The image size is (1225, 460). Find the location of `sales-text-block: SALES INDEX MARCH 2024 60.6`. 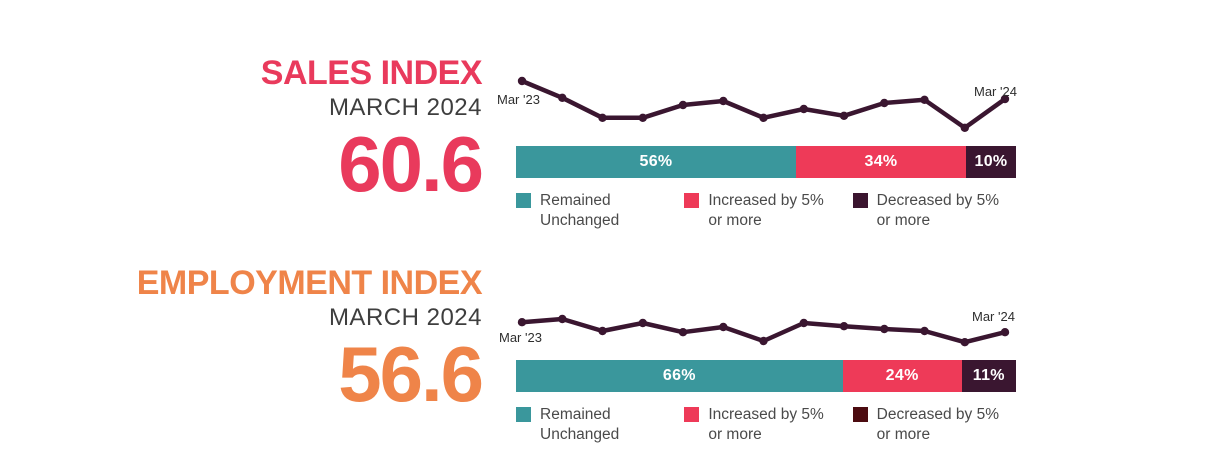

sales-text-block: SALES INDEX MARCH 2024 60.6 is located at coordinates (242, 131).